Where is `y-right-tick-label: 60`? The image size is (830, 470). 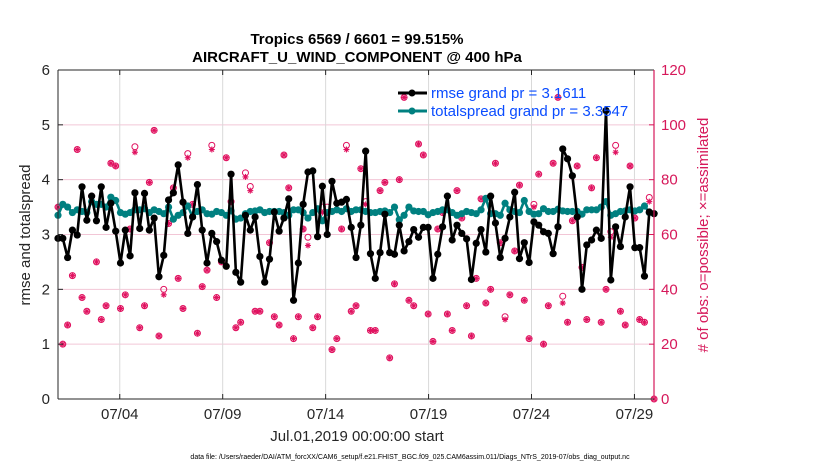
y-right-tick-label: 60 is located at coordinates (669, 235).